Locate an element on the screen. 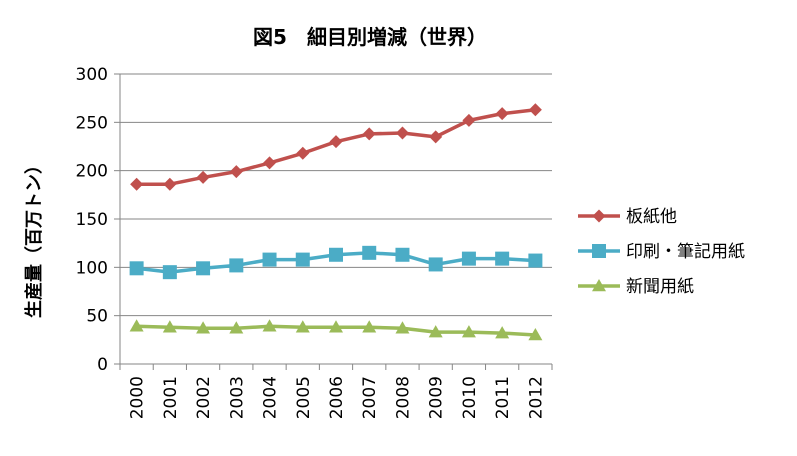 The height and width of the screenshot is (456, 797). legend-item: 印刷・筆記用紙 is located at coordinates (661, 252).